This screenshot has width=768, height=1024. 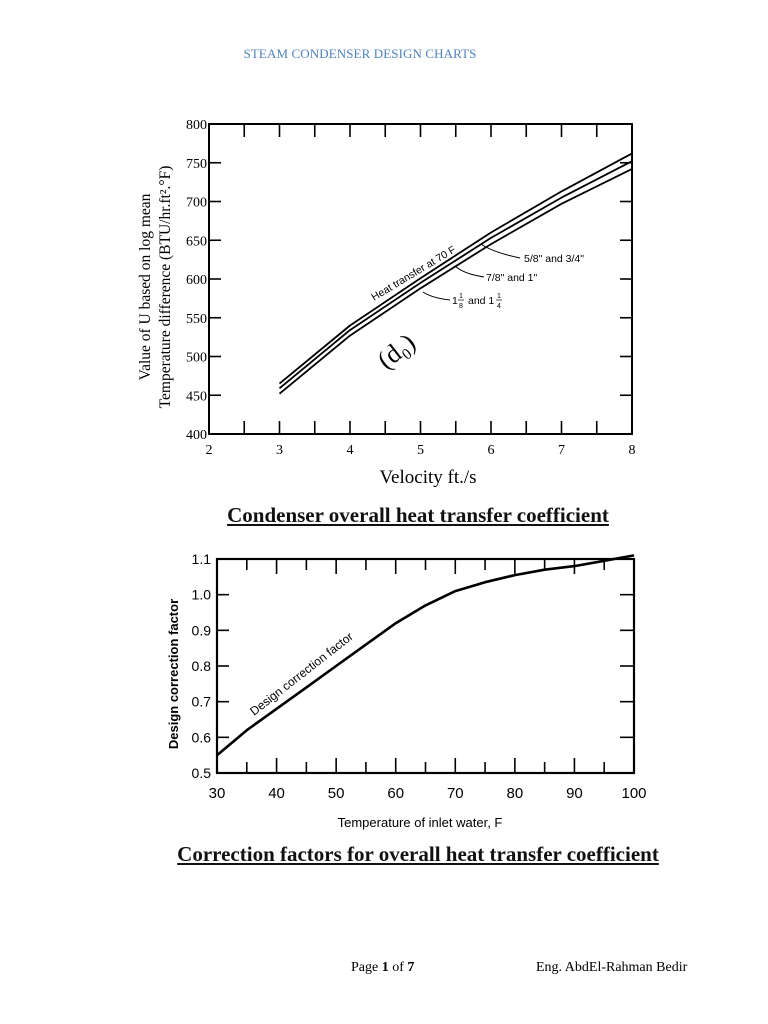 I want to click on page-number: Page 1 of 7, so click(x=382, y=968).